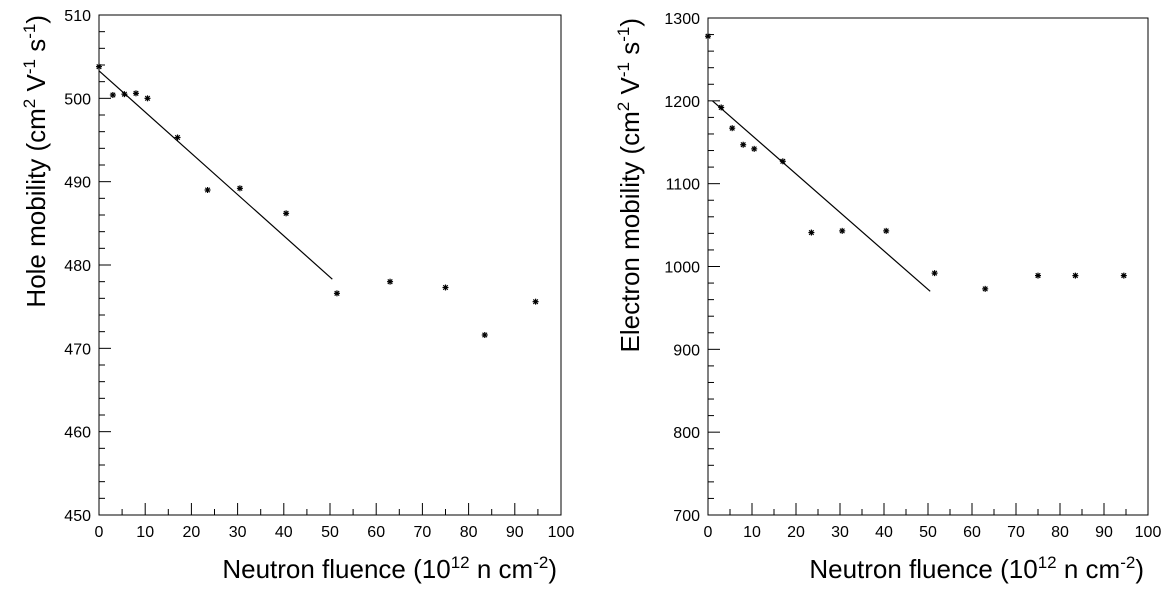  I want to click on y-tick-label: 700, so click(686, 516).